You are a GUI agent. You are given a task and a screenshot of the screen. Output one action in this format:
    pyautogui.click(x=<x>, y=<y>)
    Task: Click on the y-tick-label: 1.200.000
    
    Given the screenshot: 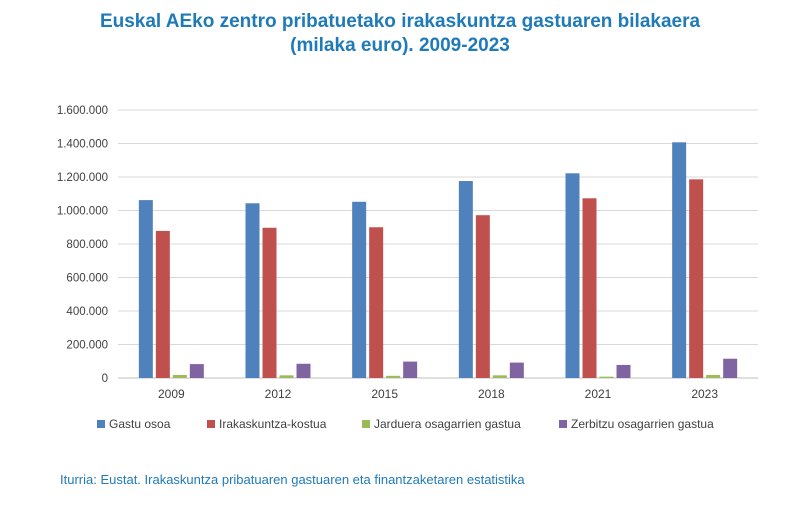 What is the action you would take?
    pyautogui.click(x=82, y=178)
    